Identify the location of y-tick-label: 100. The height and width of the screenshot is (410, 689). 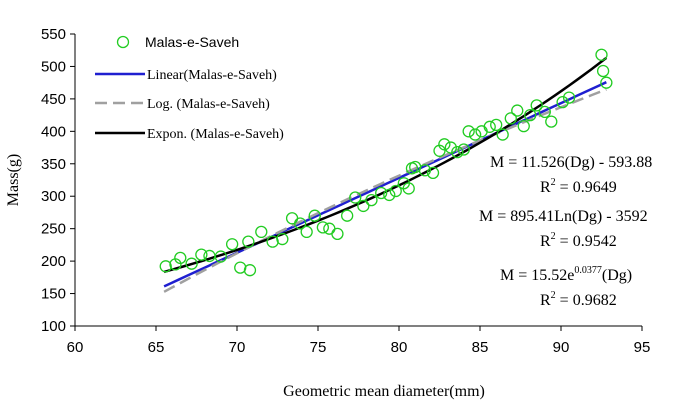
(53, 326).